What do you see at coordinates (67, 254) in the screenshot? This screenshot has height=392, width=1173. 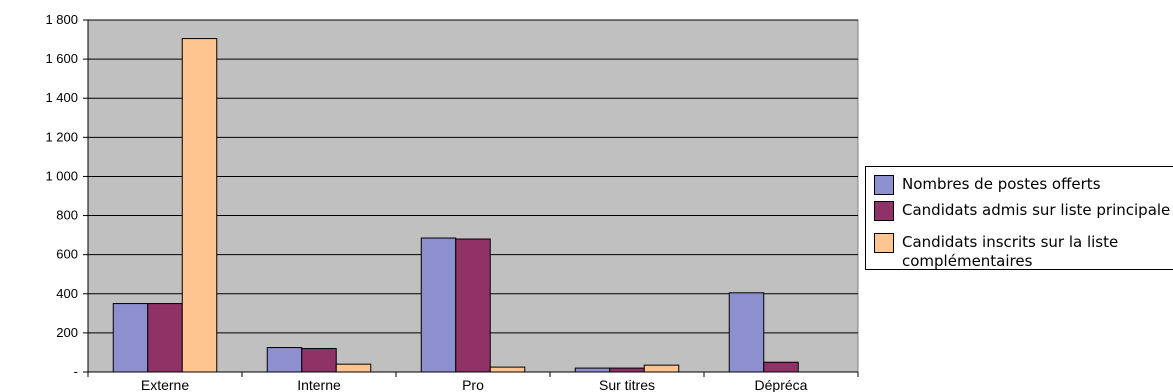 I see `y-tick-label: 600` at bounding box center [67, 254].